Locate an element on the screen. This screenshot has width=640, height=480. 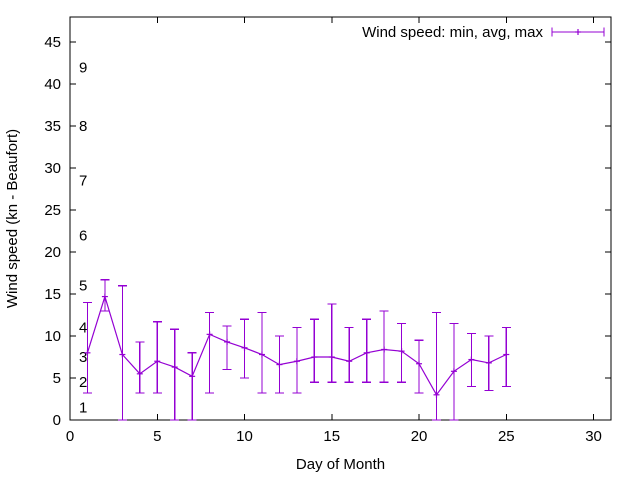
y-tick-label: 45 is located at coordinates (52, 42).